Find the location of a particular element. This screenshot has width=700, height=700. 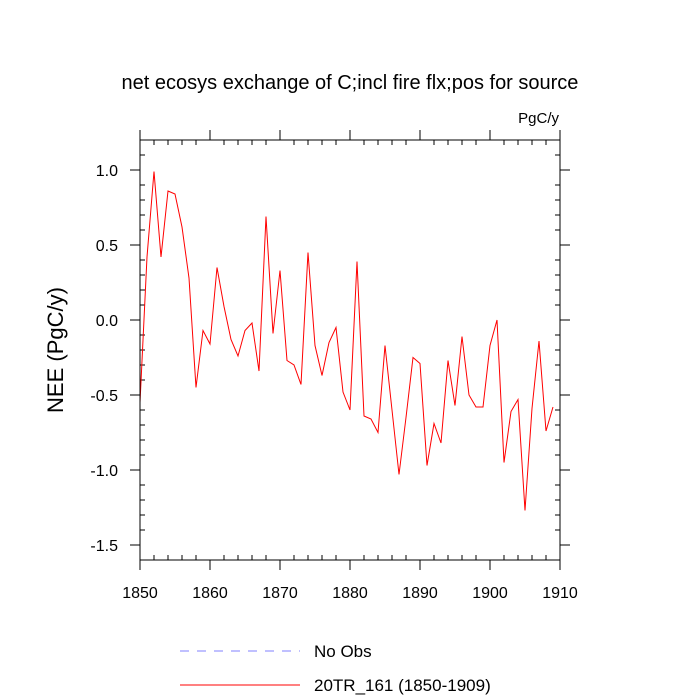

x-tick-label: 1890 is located at coordinates (420, 593).